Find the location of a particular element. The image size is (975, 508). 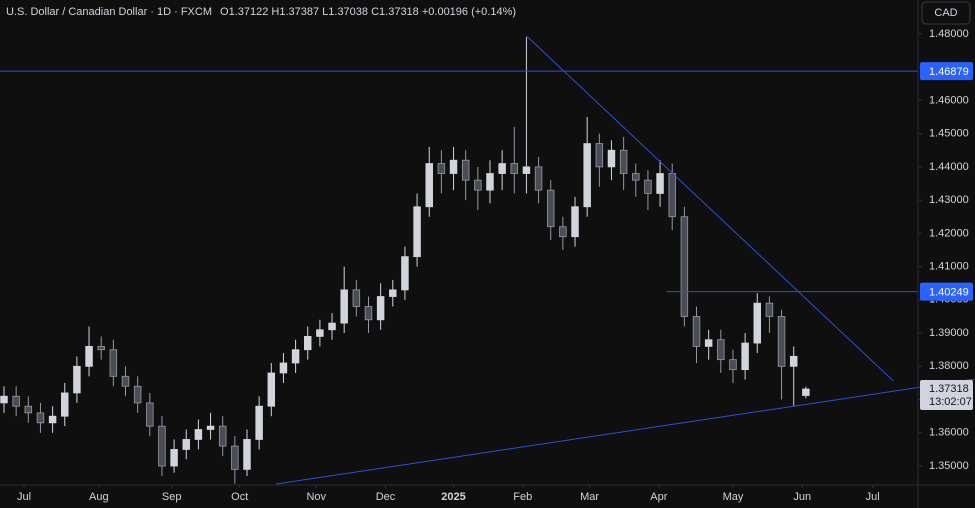

currency-label: CAD is located at coordinates (945, 13).